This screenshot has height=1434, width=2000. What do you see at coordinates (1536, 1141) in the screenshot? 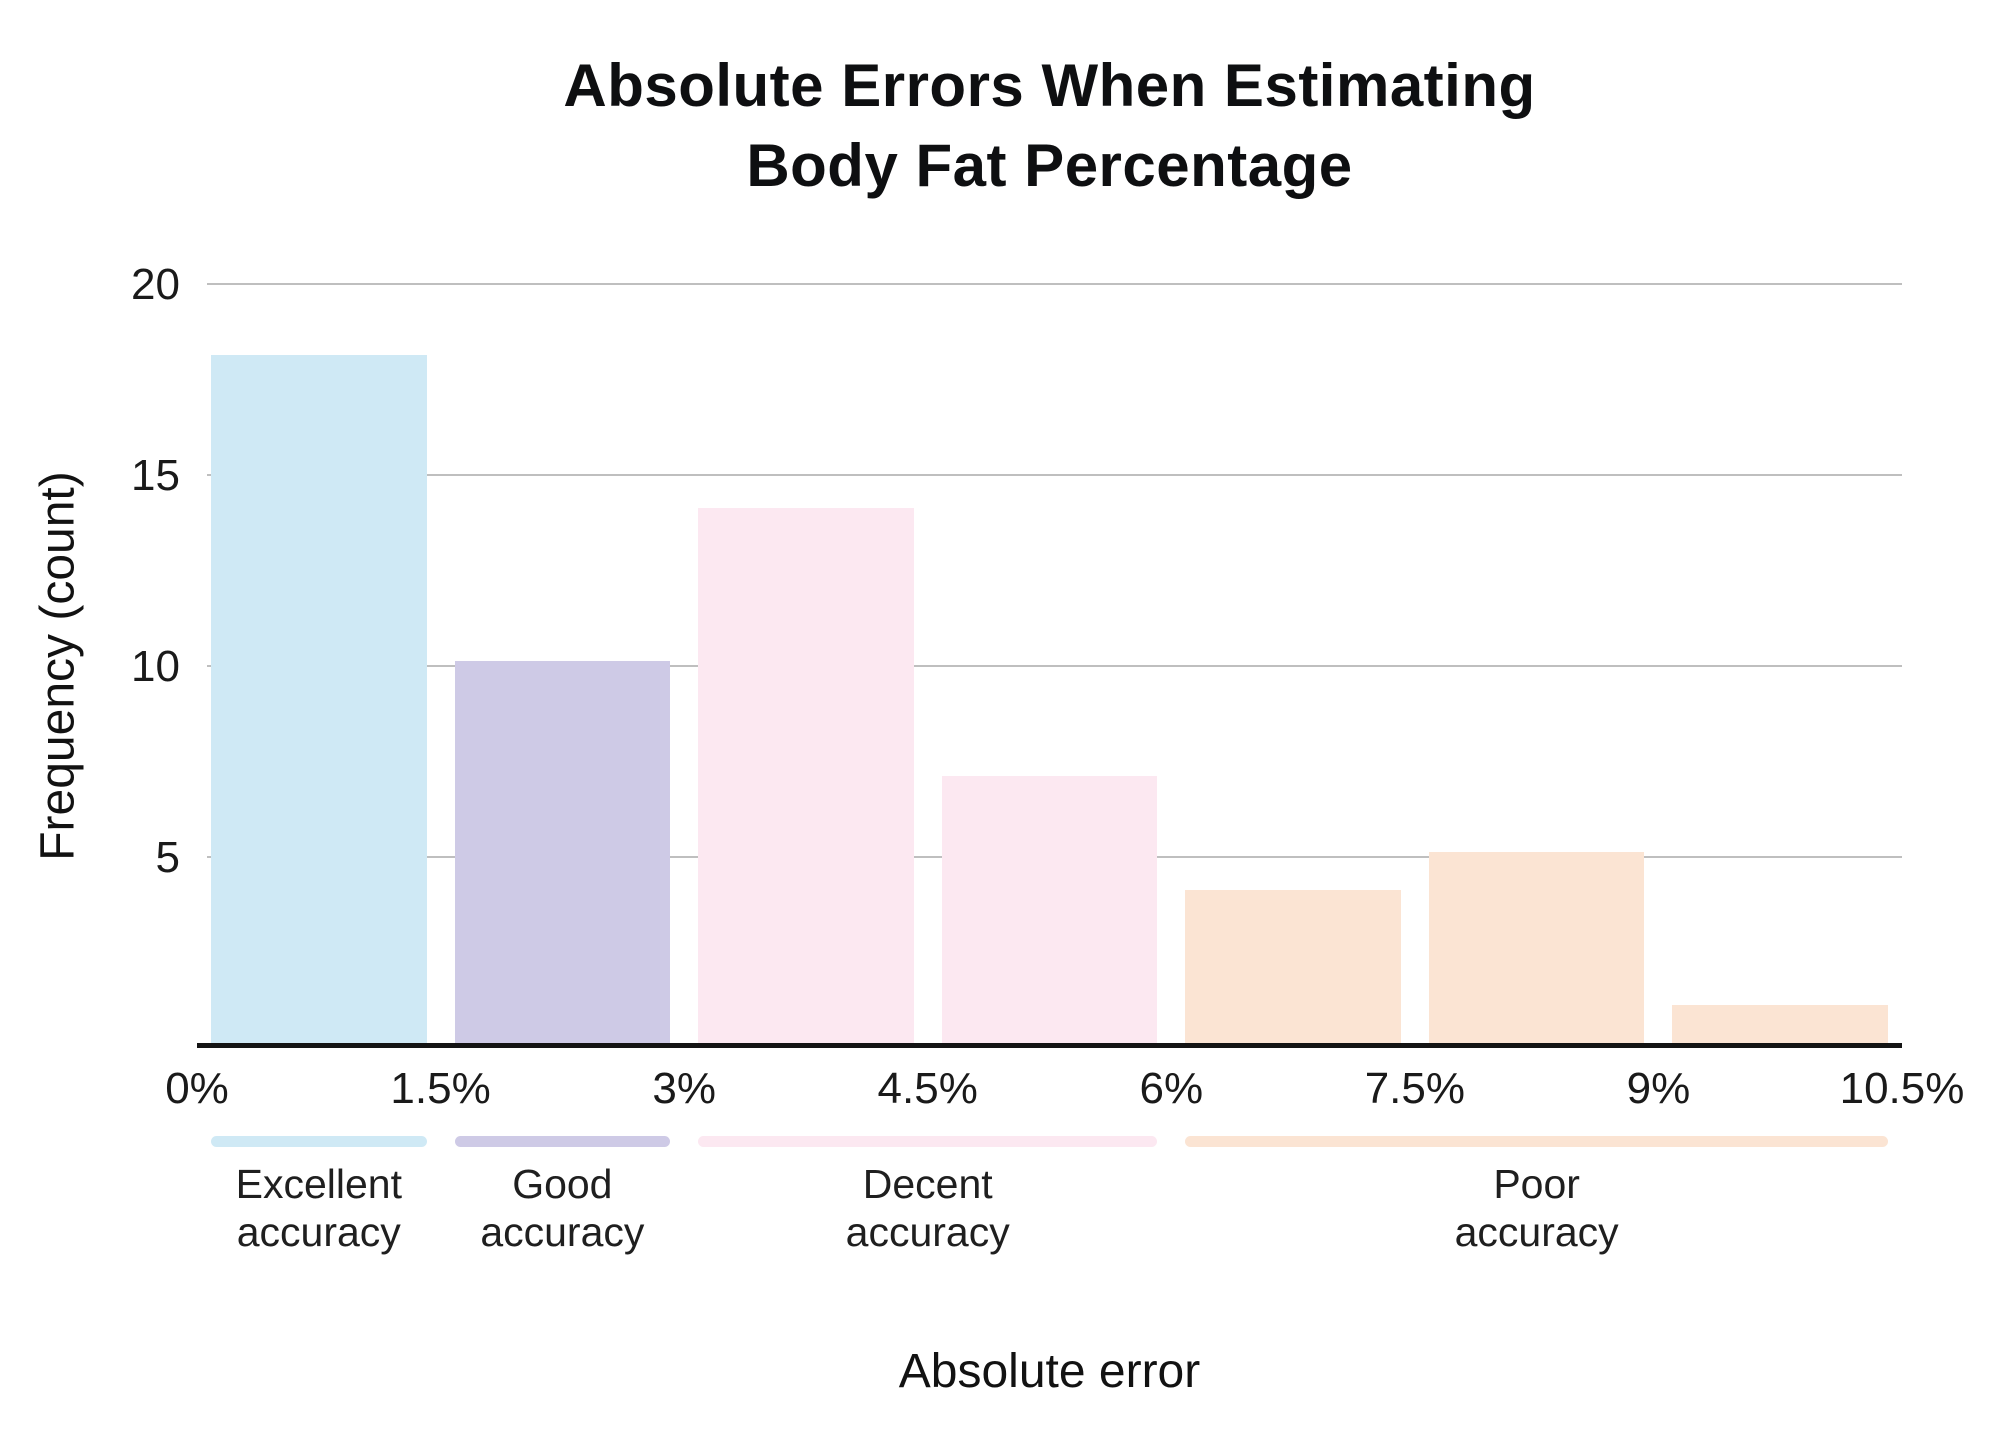
I see `legend-swatch-poor` at bounding box center [1536, 1141].